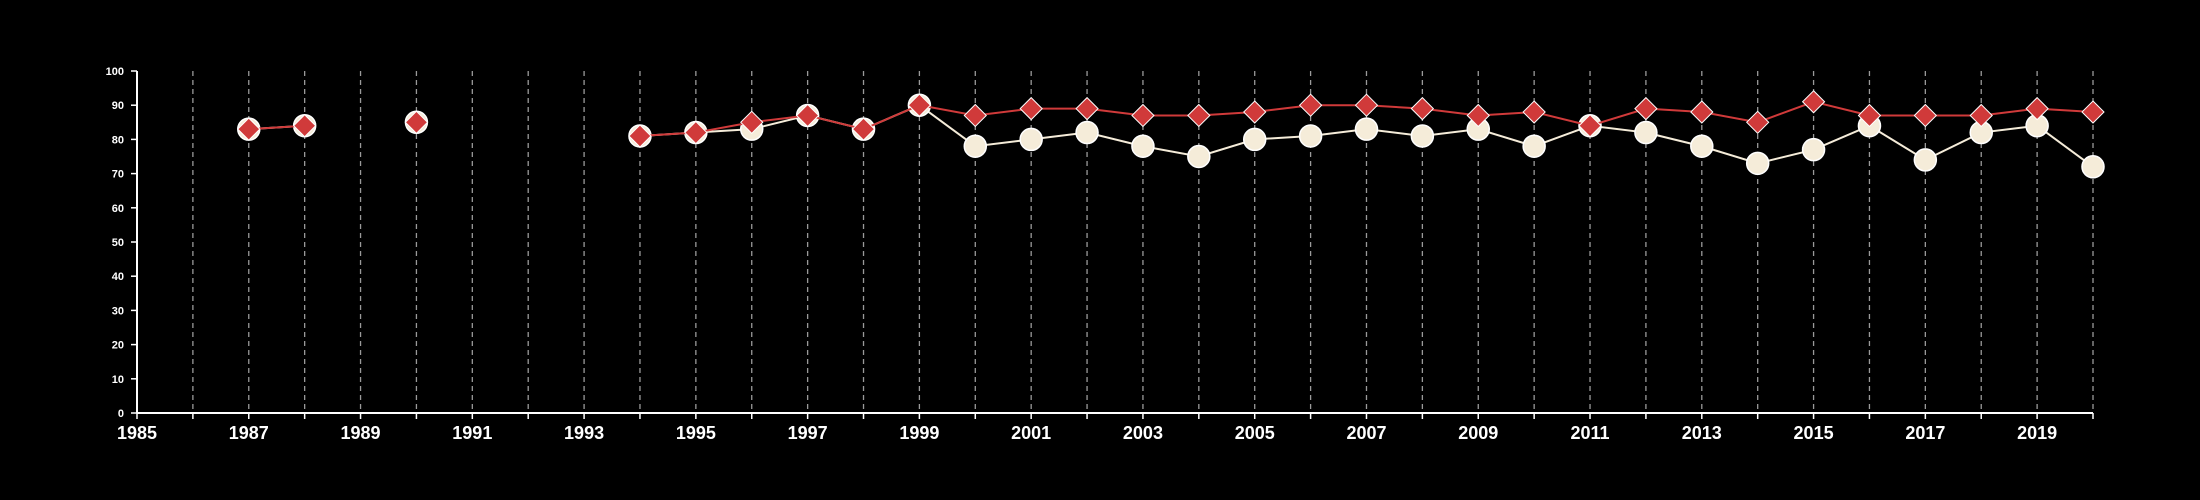 The image size is (2200, 500). I want to click on y-tick-label: 60, so click(118, 209).